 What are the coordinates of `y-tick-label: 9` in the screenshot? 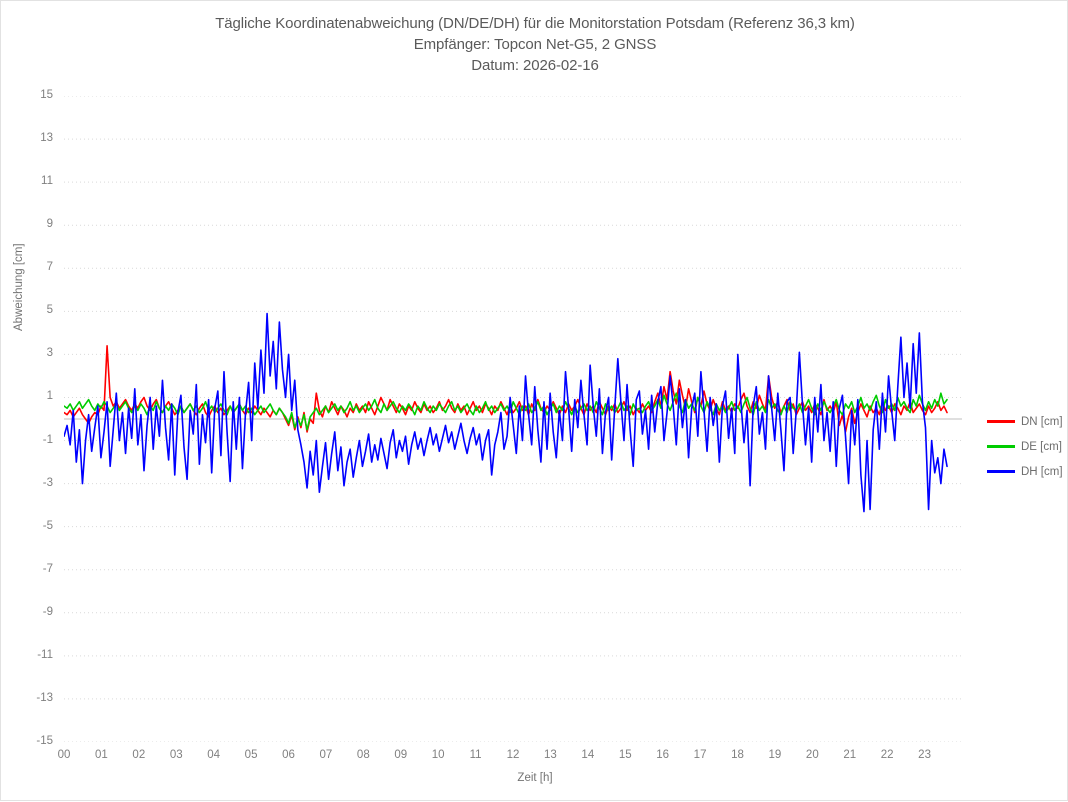 It's located at (49, 224).